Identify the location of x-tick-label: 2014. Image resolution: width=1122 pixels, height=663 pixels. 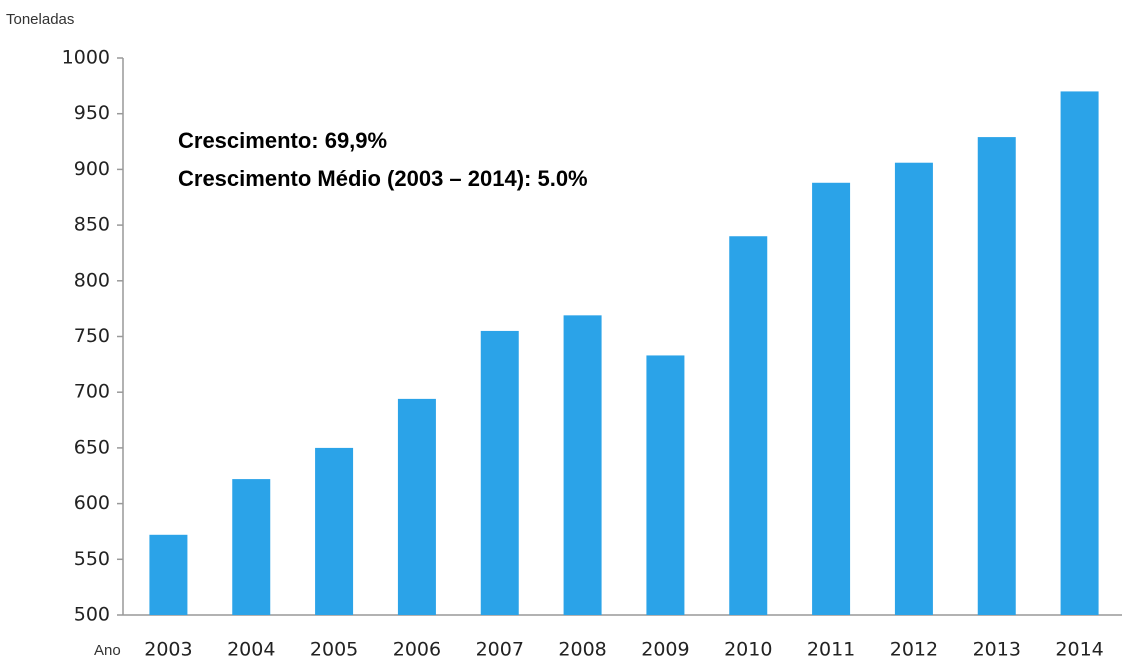
(1079, 650).